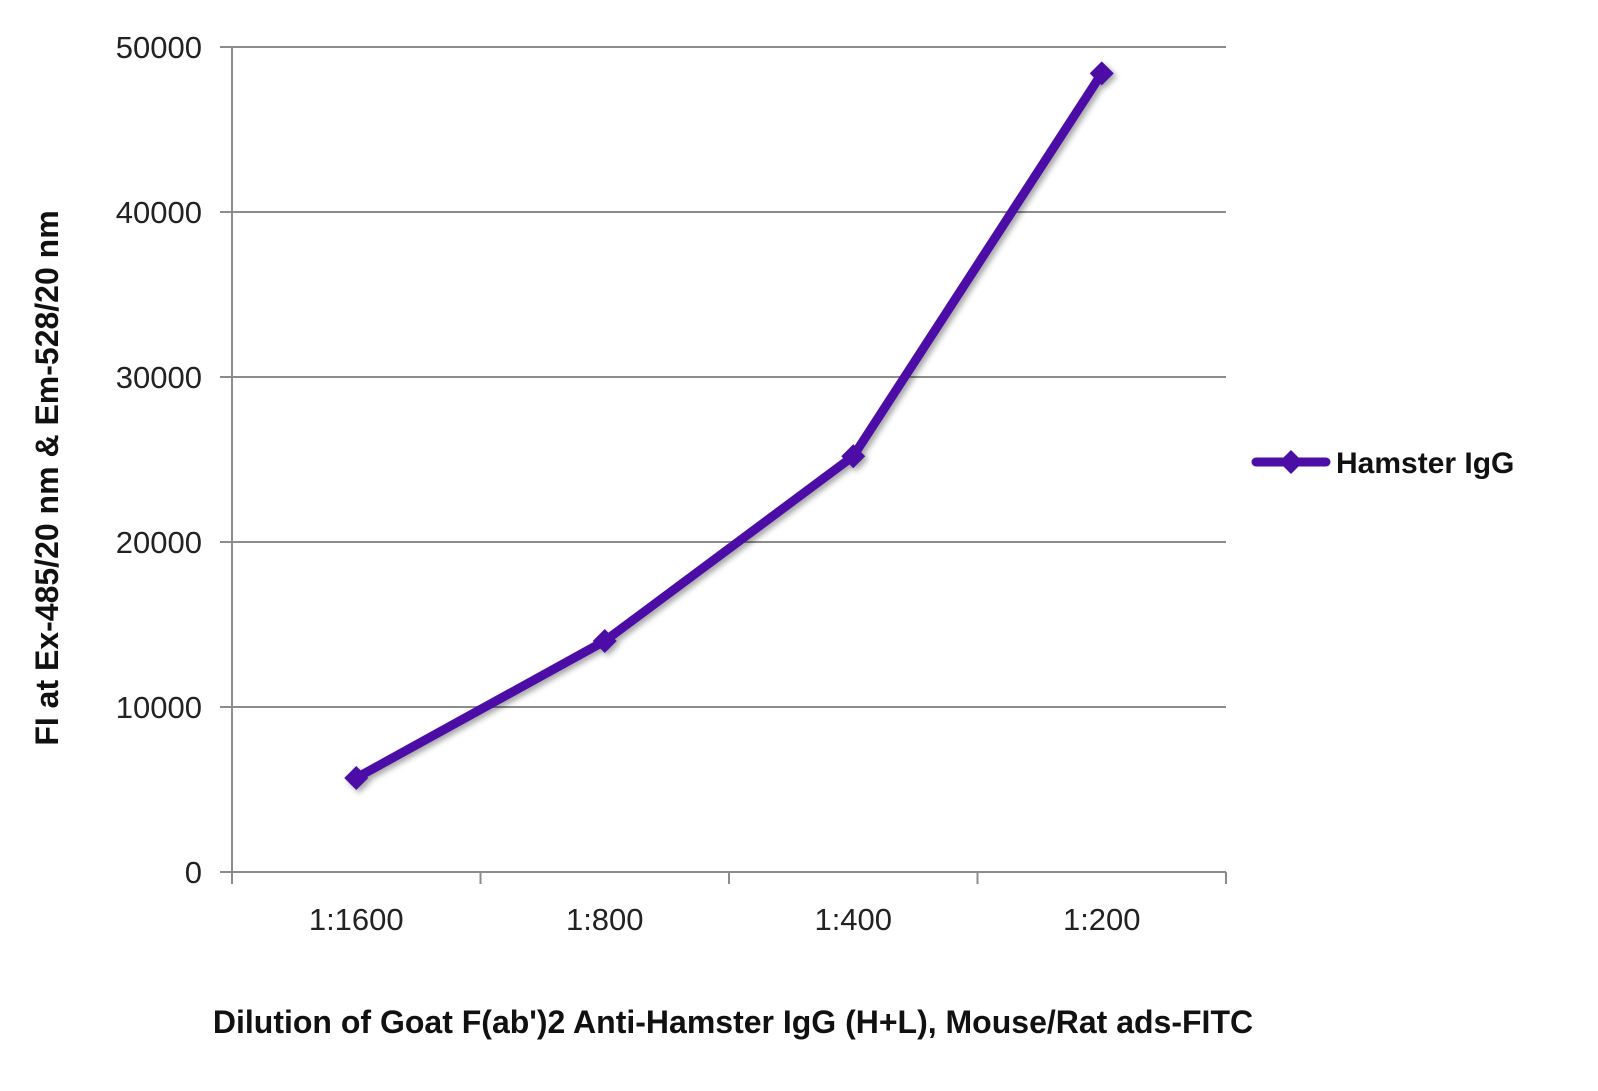 The height and width of the screenshot is (1091, 1598). Describe the element at coordinates (159, 707) in the screenshot. I see `y-tick-label: 10000` at that location.